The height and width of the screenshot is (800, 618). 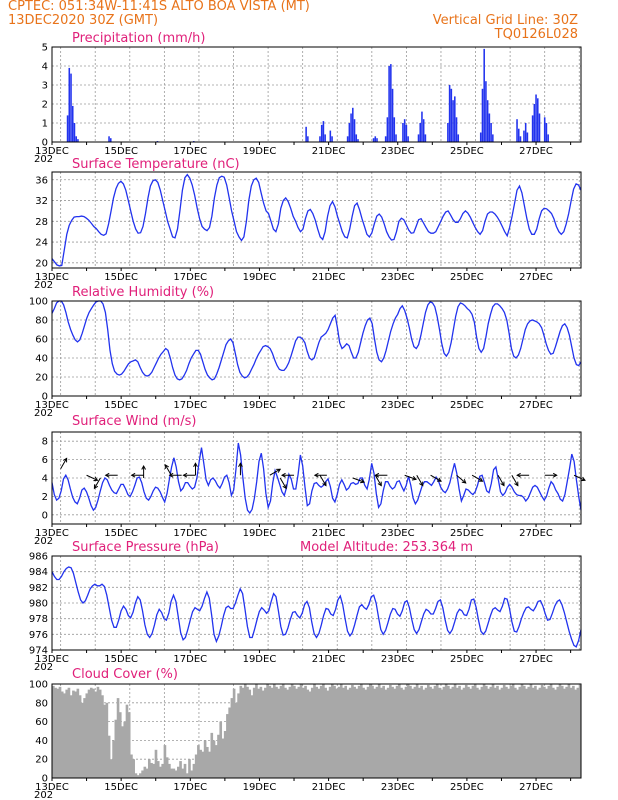 What do you see at coordinates (260, 151) in the screenshot?
I see `precip-xtick-label: 19DEC` at bounding box center [260, 151].